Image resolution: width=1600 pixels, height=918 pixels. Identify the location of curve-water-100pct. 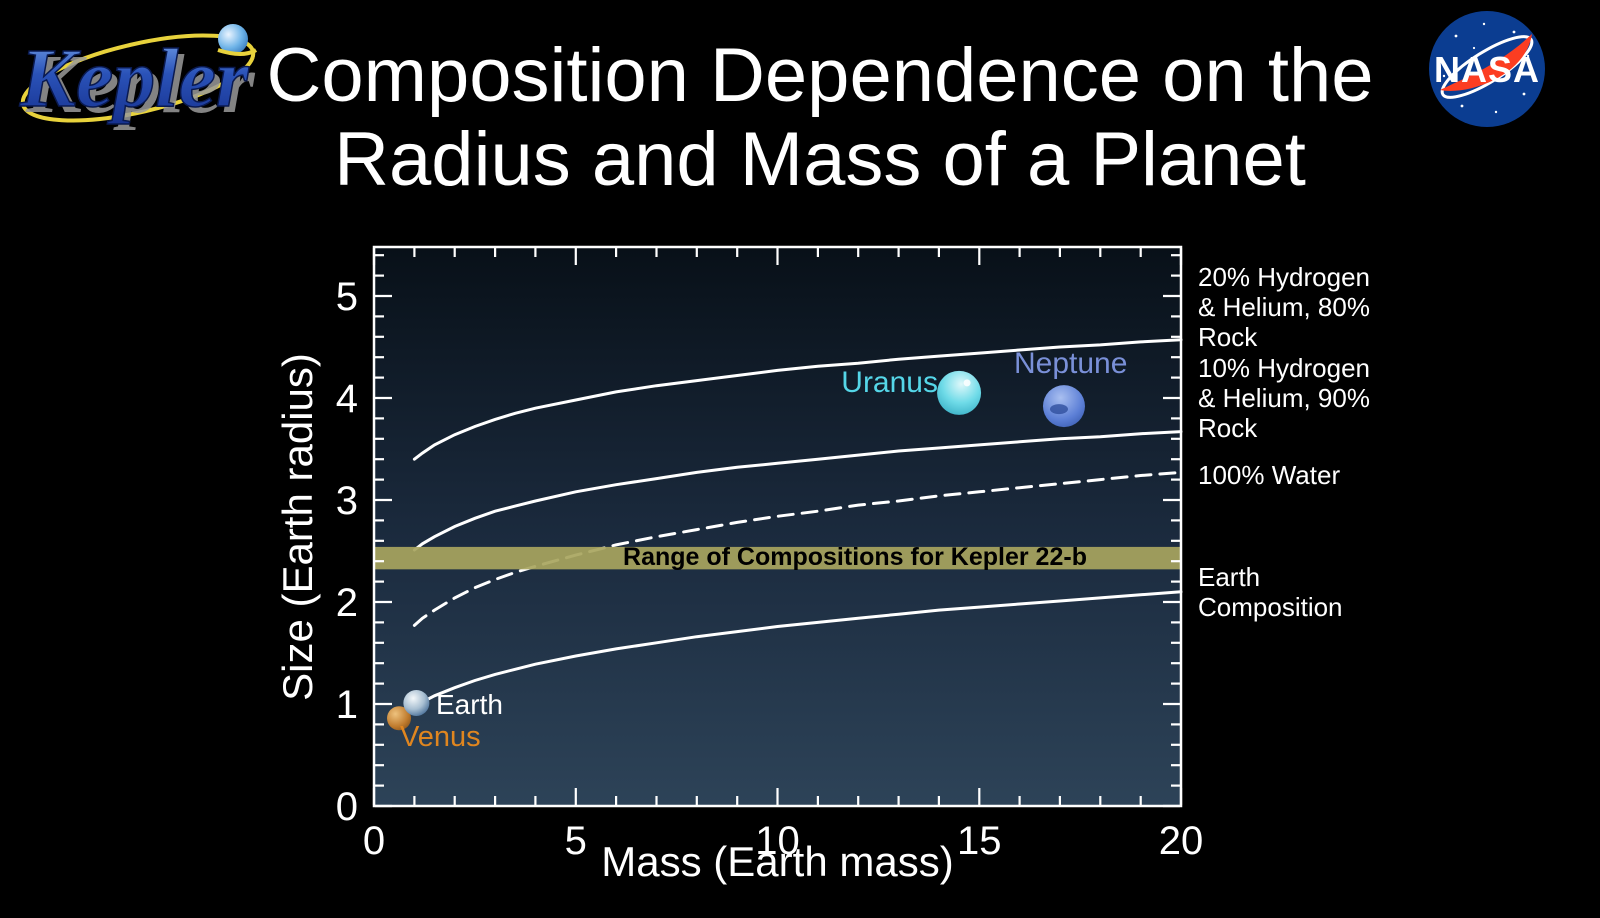
(797, 548).